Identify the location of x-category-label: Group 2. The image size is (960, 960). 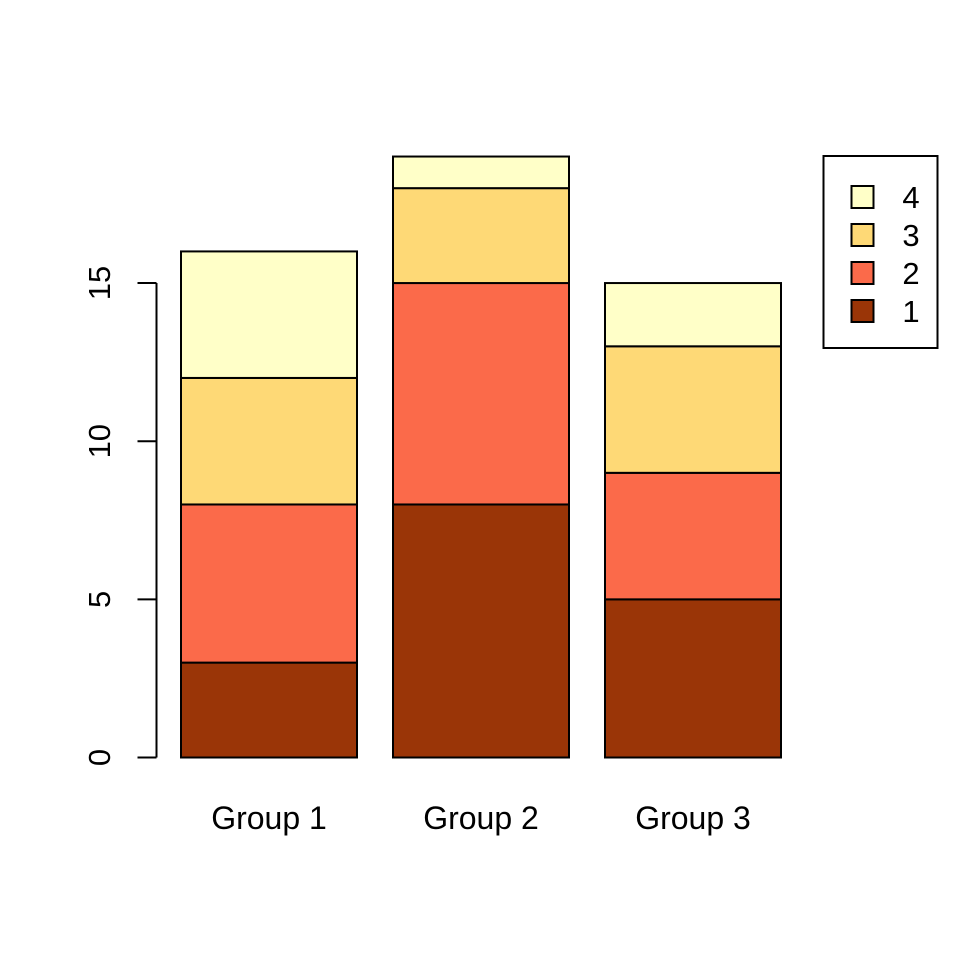
(481, 818).